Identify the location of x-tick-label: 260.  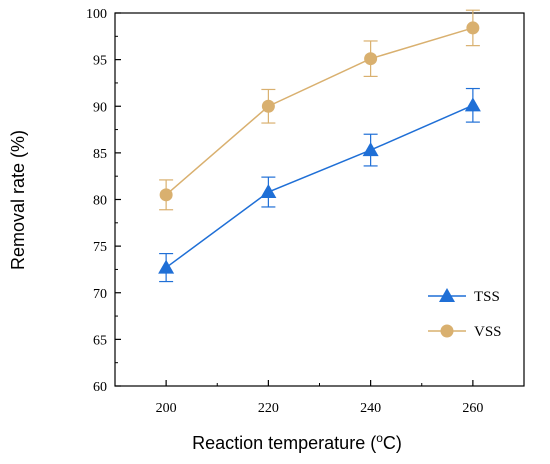
(472, 408).